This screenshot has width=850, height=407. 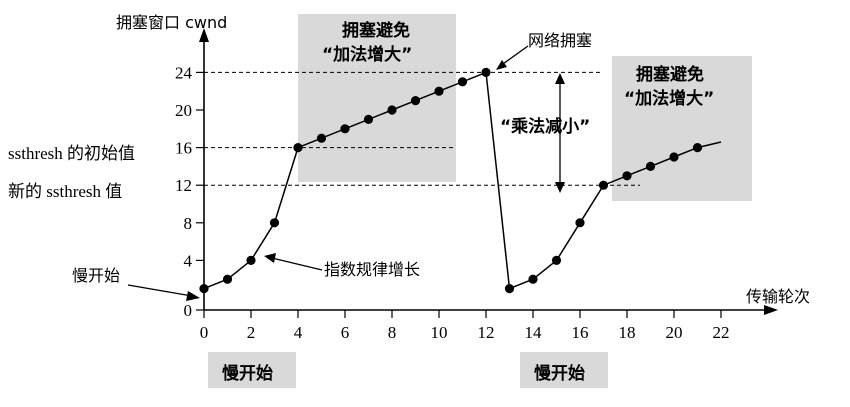 I want to click on x-axis-arrowhead, so click(x=771, y=310).